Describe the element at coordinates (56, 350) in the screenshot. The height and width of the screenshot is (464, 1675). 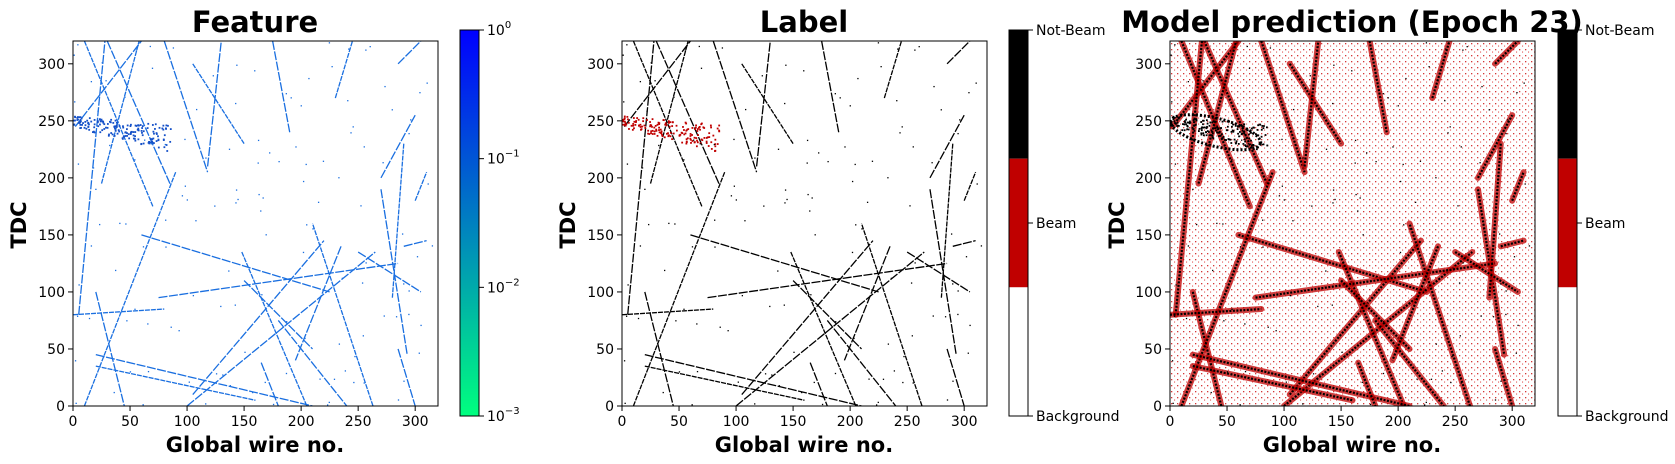
I see `y-tick-label: 50` at that location.